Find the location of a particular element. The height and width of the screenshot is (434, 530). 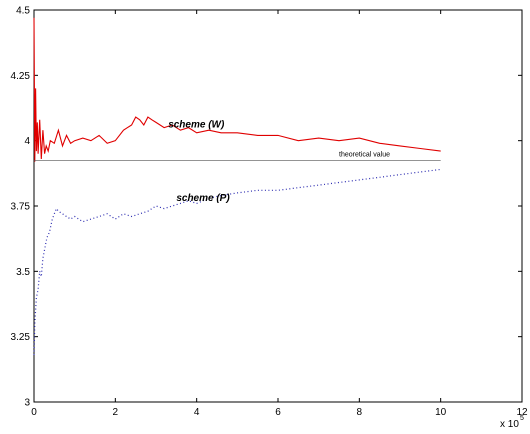

x-multiplier-exponent: 5 is located at coordinates (522, 418).